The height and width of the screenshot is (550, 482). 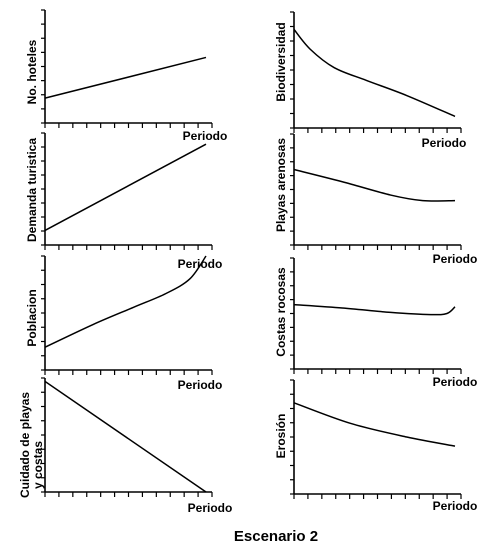 What do you see at coordinates (32, 317) in the screenshot?
I see `y-axis-label: Poblacion` at bounding box center [32, 317].